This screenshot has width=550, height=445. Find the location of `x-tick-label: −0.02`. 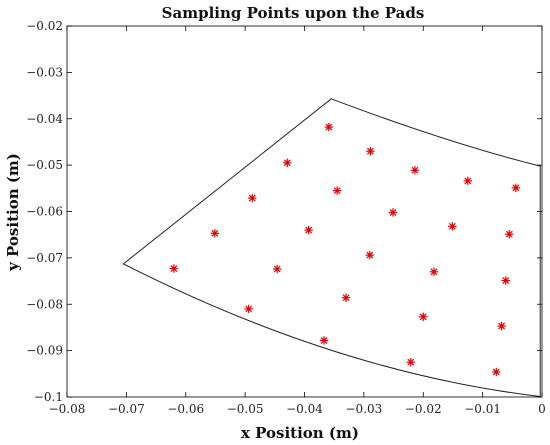

x-tick-label: −0.02 is located at coordinates (423, 409).